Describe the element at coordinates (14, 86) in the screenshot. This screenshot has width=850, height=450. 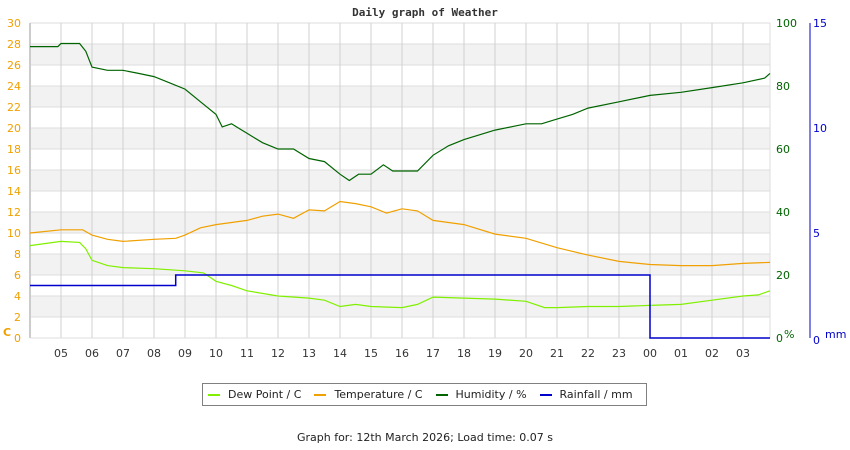
I see `svg-text: 24` at that location.